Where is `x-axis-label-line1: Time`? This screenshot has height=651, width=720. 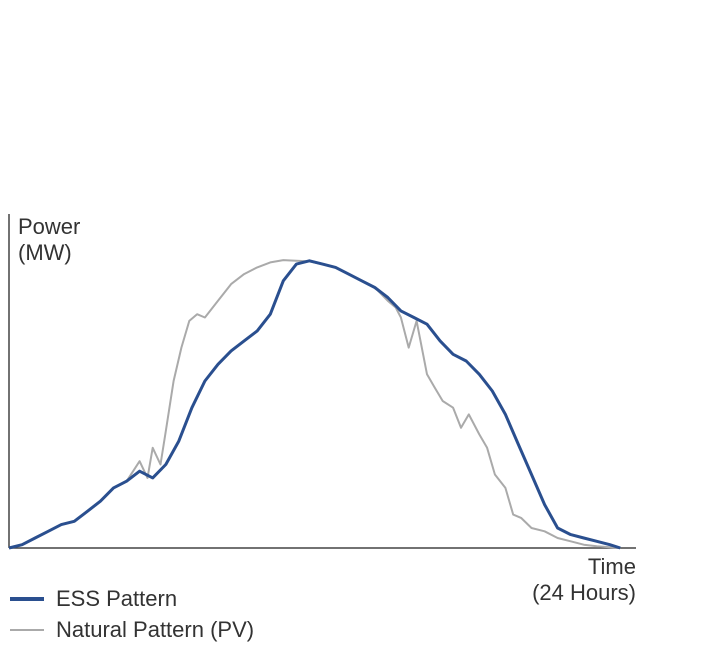
x-axis-label-line1: Time is located at coordinates (611, 566).